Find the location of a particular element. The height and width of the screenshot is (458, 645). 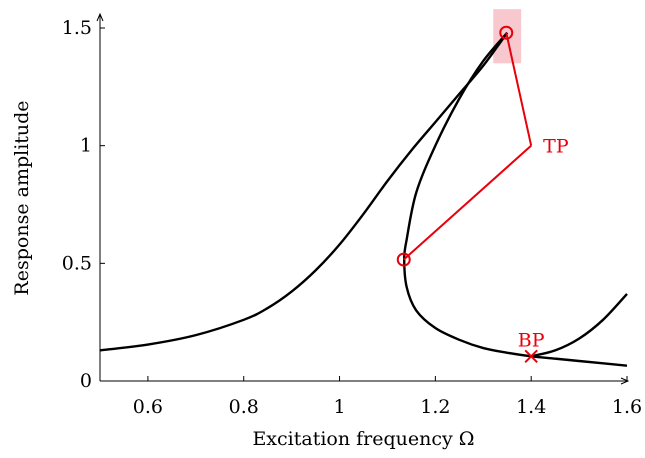

x-tick-label: 1.6 is located at coordinates (627, 407).